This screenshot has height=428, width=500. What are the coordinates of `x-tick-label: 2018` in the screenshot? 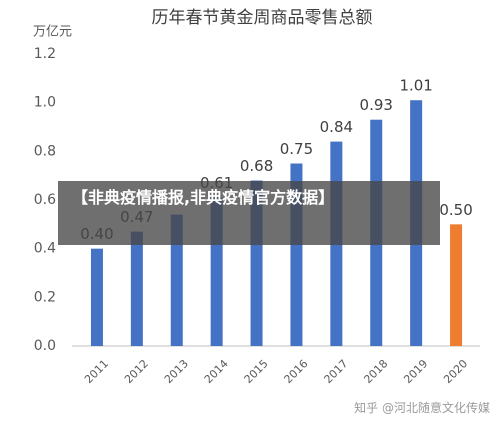 It's located at (375, 371).